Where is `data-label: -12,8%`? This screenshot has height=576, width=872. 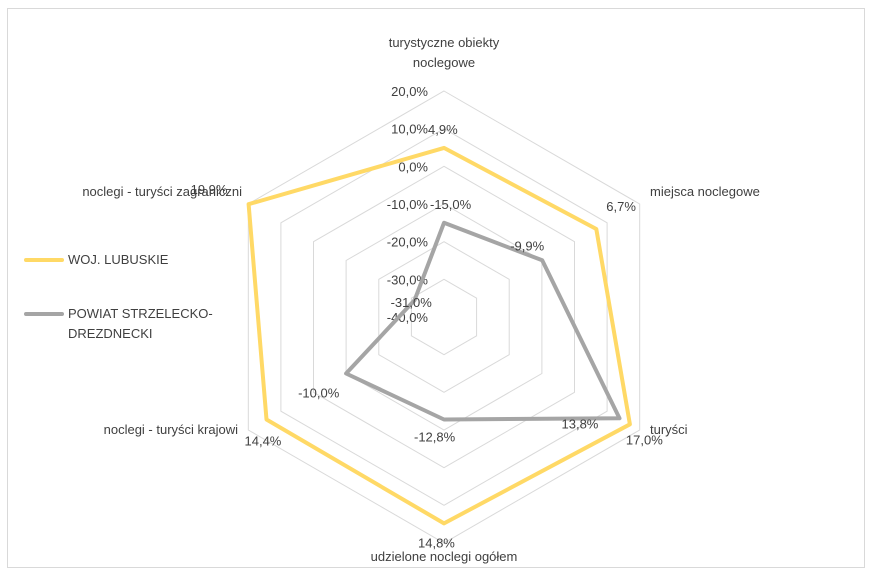 data-label: -12,8% is located at coordinates (435, 437).